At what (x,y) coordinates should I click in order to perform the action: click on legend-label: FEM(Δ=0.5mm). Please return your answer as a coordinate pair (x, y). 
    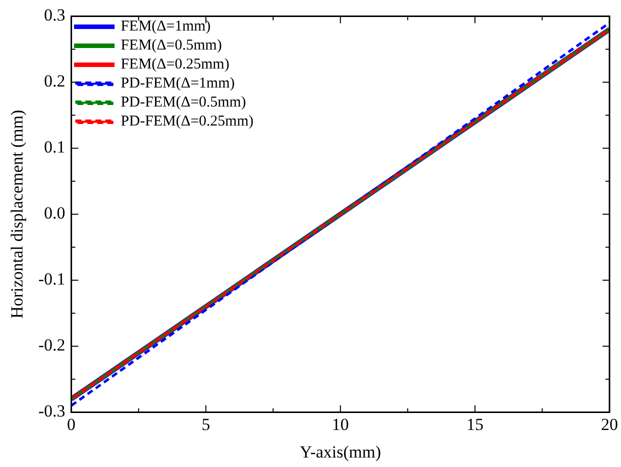
    Looking at the image, I should click on (171, 46).